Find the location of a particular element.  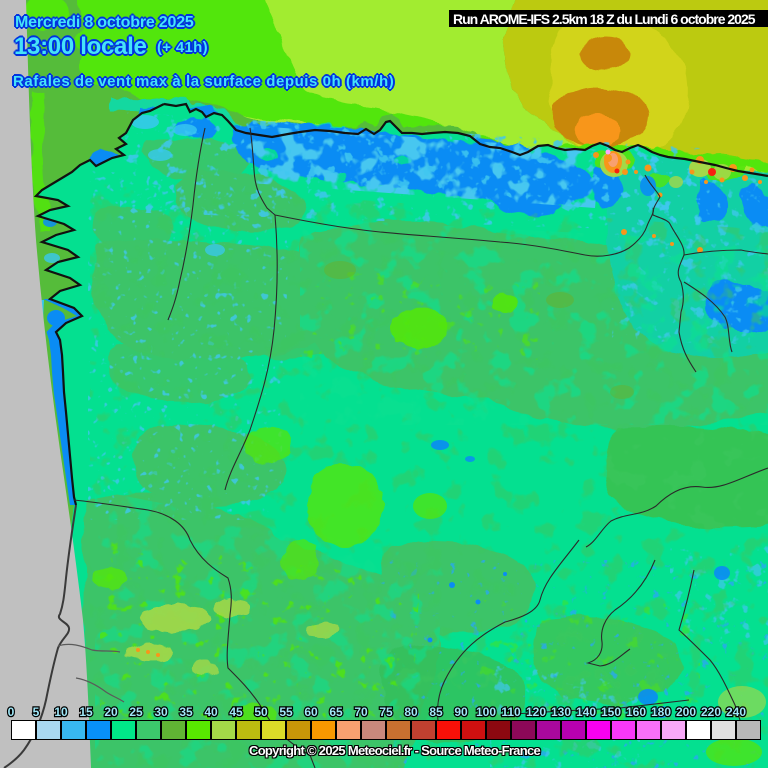

svg-text: 65 is located at coordinates (336, 712).